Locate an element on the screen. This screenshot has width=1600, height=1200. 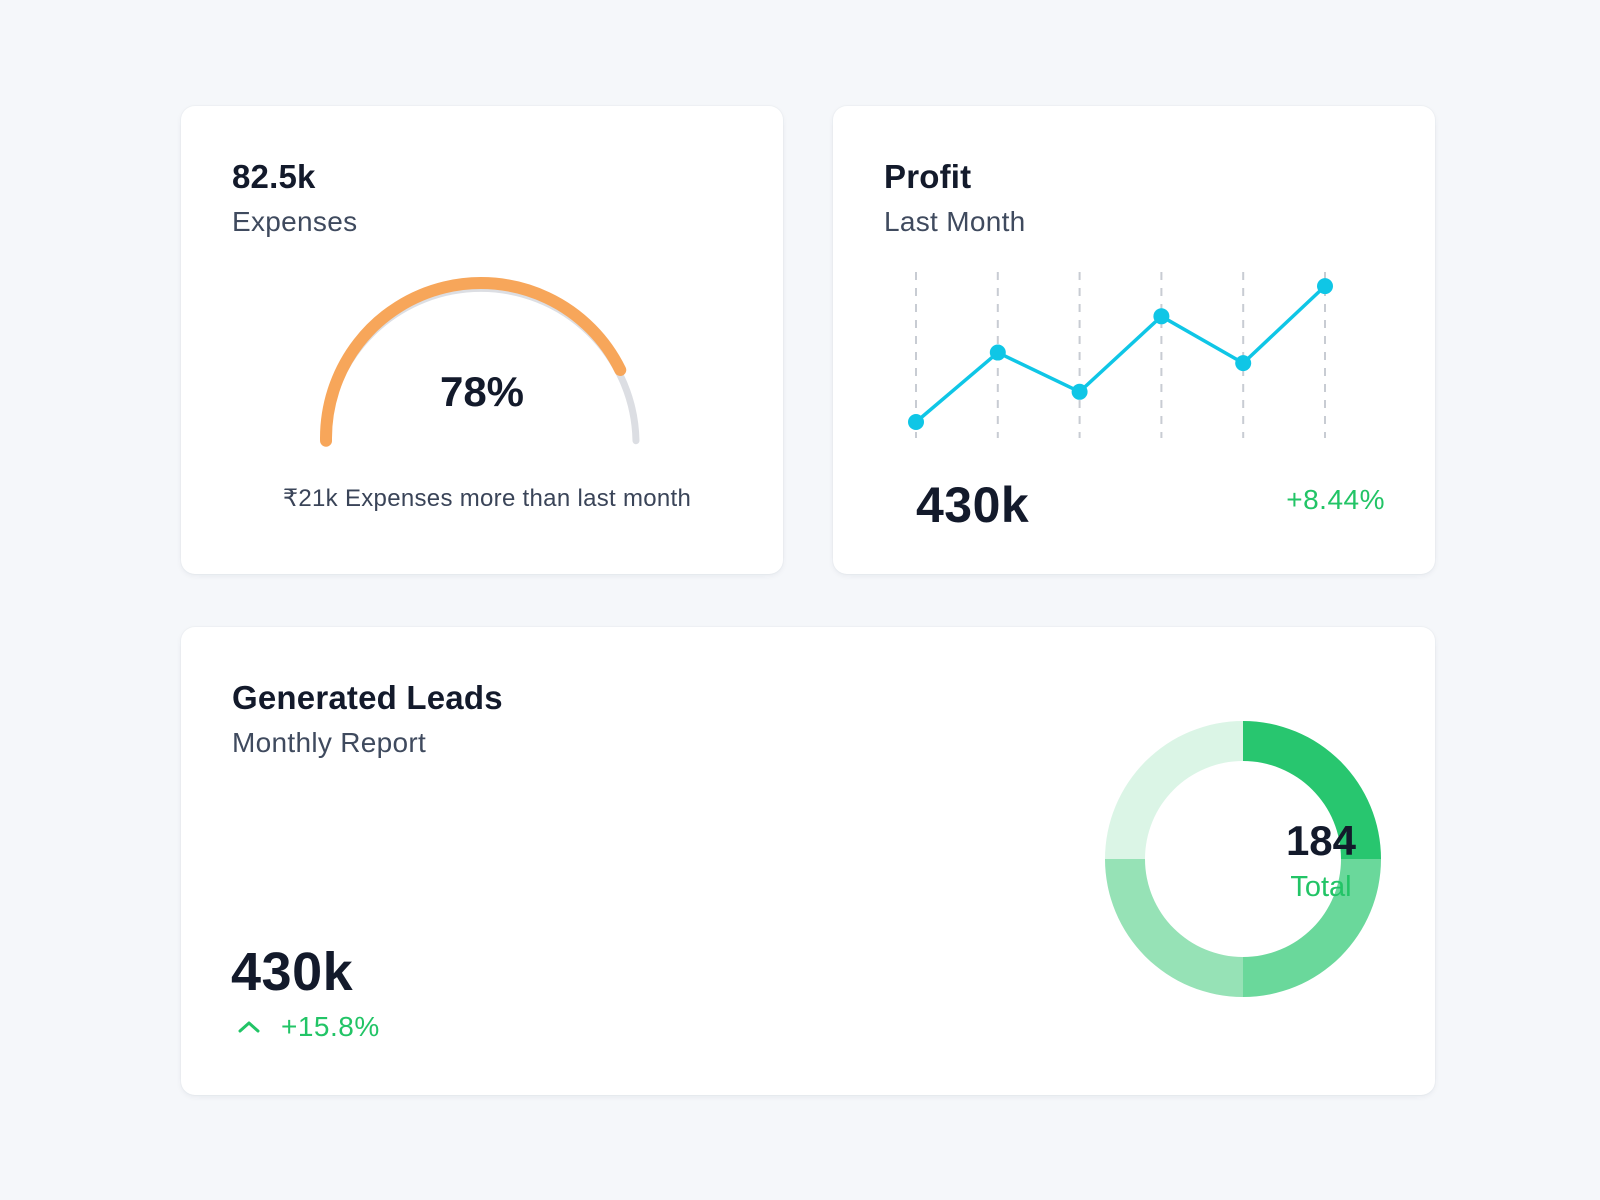
expenses-gauge is located at coordinates (480, 362).